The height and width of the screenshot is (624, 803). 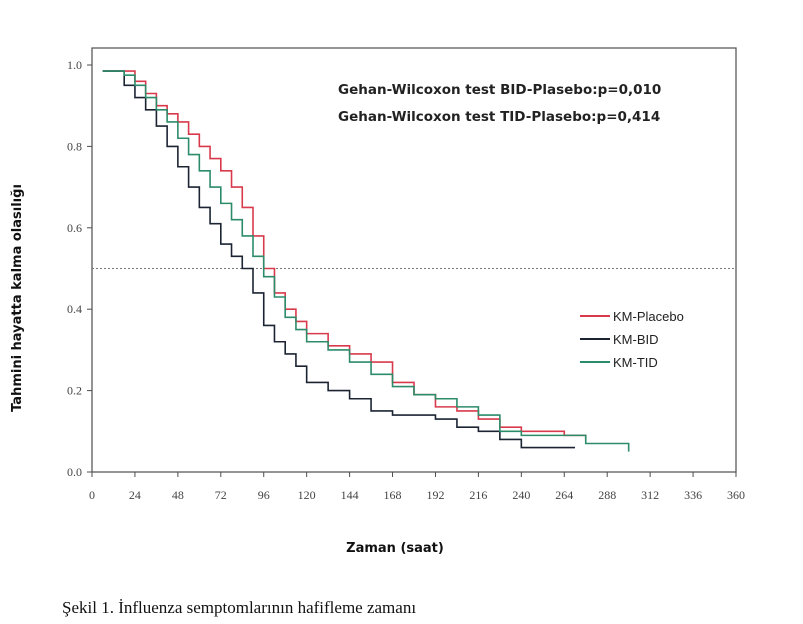 I want to click on x-tick-label: 72, so click(x=221, y=495).